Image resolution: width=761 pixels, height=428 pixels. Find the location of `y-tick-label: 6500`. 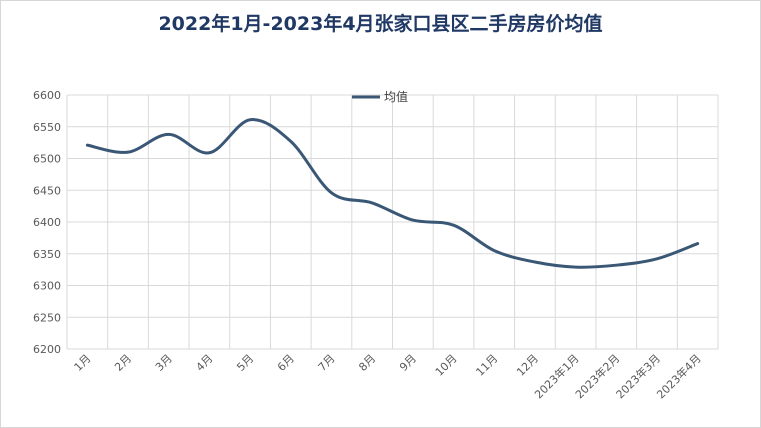

y-tick-label: 6500 is located at coordinates (47, 159).